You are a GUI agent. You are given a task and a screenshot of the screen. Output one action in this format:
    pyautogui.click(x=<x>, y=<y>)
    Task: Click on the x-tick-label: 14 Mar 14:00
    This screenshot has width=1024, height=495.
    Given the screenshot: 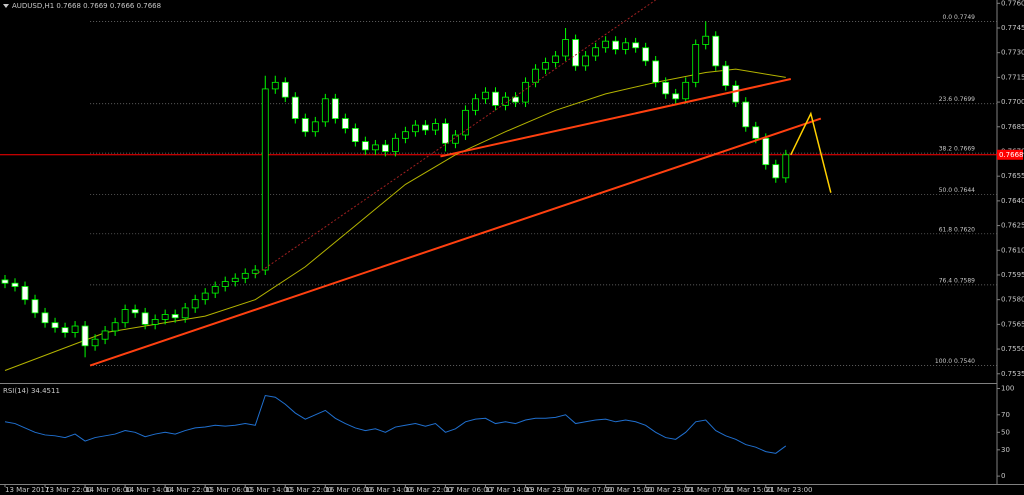 What is the action you would take?
    pyautogui.click(x=148, y=490)
    